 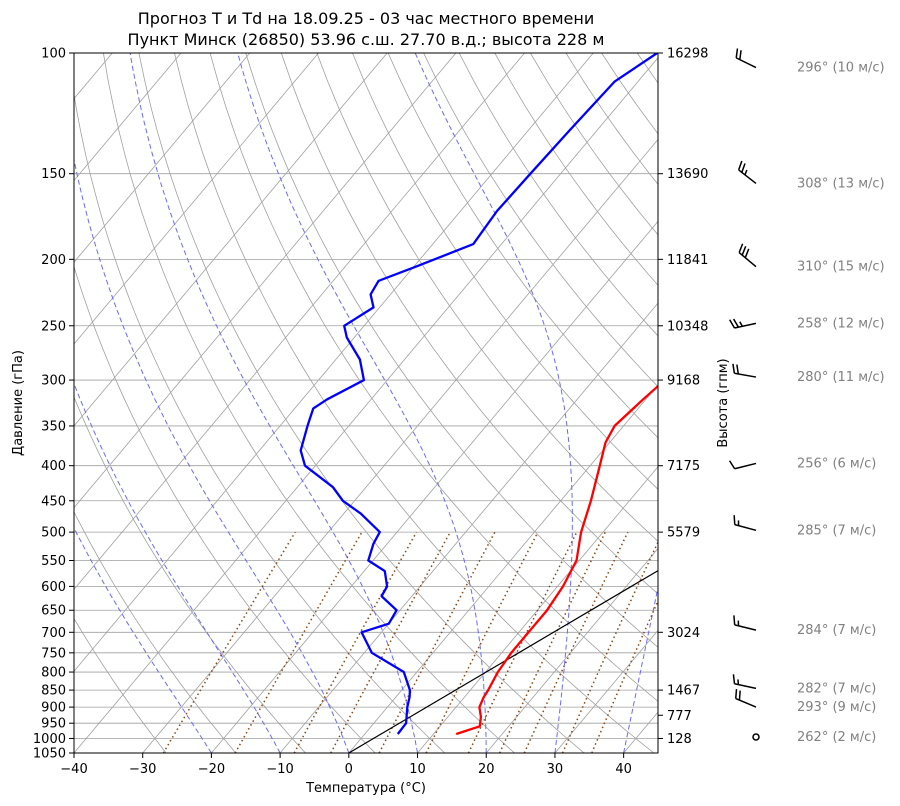 I want to click on pressure-tick-label: 650, so click(x=53, y=611).